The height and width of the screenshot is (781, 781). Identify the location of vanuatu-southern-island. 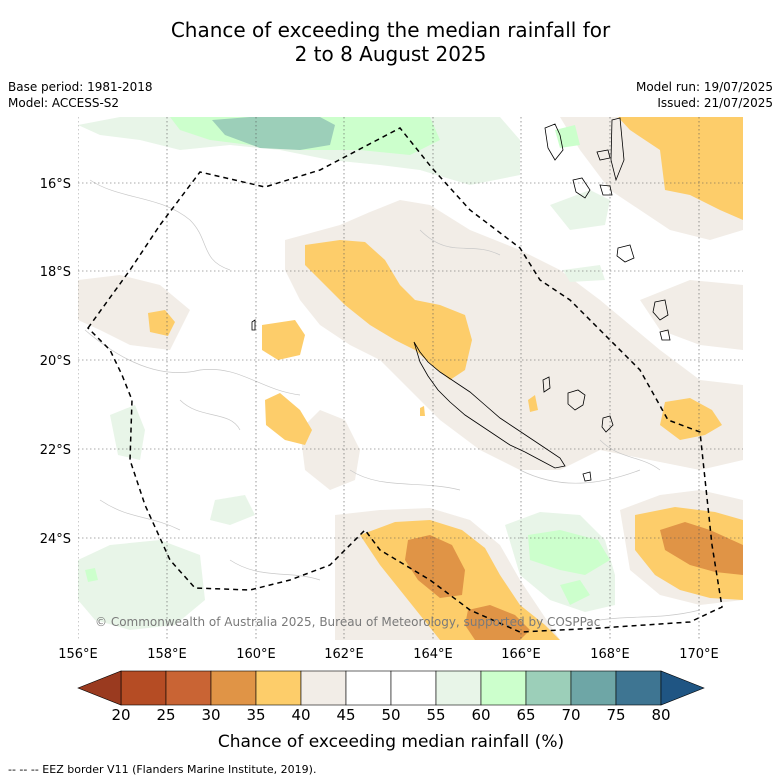
(660, 310).